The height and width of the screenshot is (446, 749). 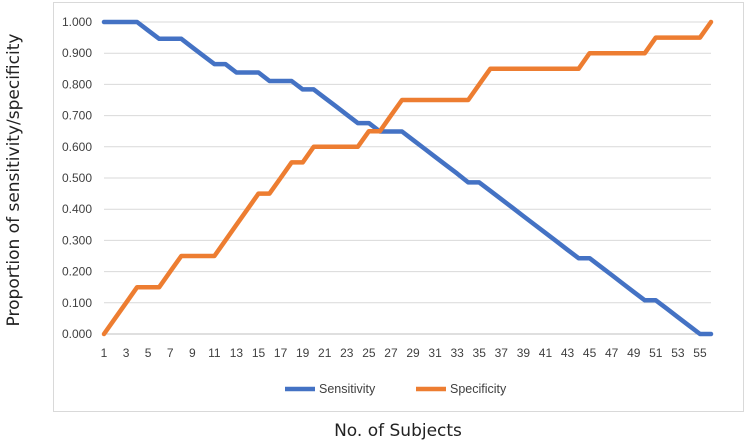 I want to click on x-tick-label: 29, so click(x=413, y=353).